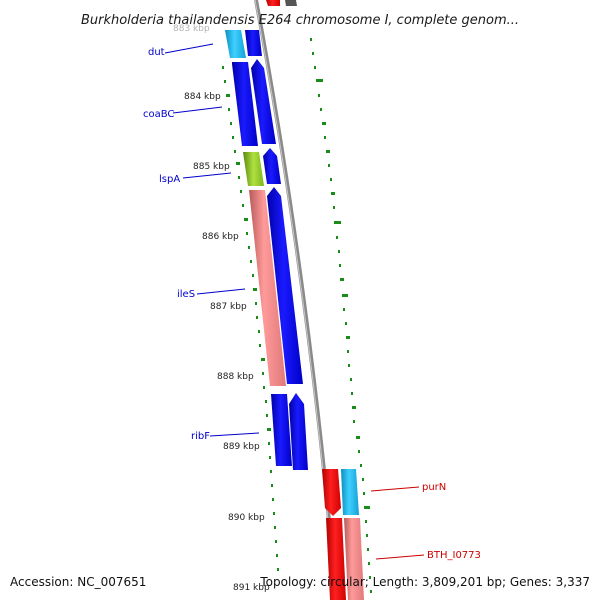 The height and width of the screenshot is (600, 600). I want to click on gene-label-BTH_I0773: BTH_I0773, so click(428, 555).